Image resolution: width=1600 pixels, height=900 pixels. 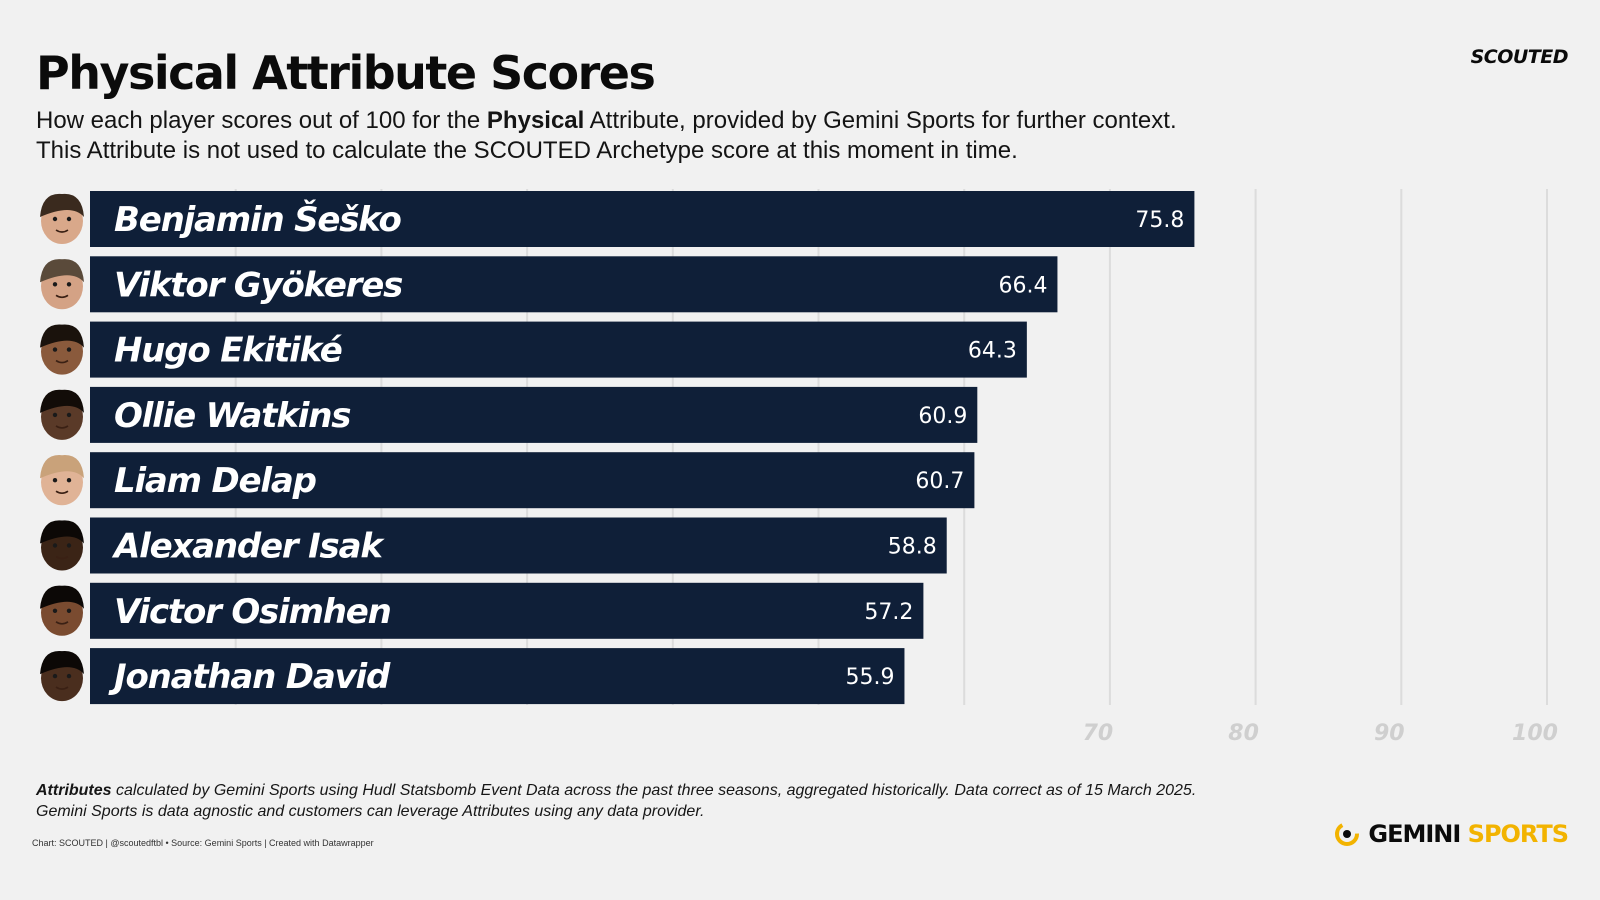 What do you see at coordinates (249, 677) in the screenshot?
I see `bar-label: Jonathan David` at bounding box center [249, 677].